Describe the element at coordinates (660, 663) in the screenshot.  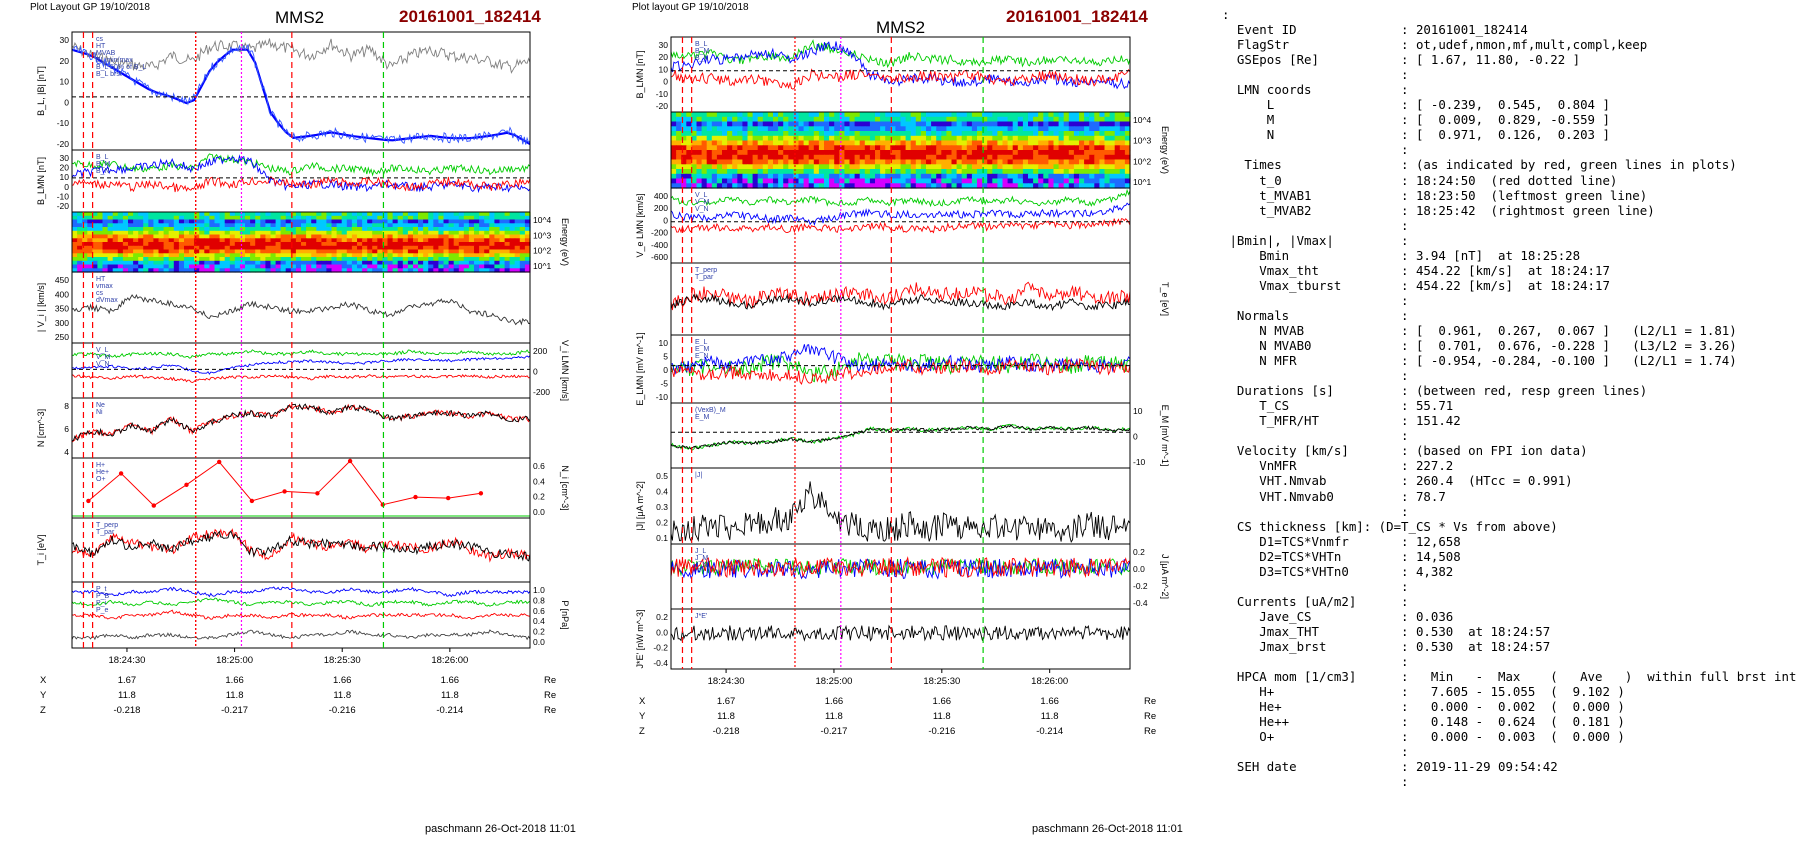
I see `tick-label: -0.4` at that location.